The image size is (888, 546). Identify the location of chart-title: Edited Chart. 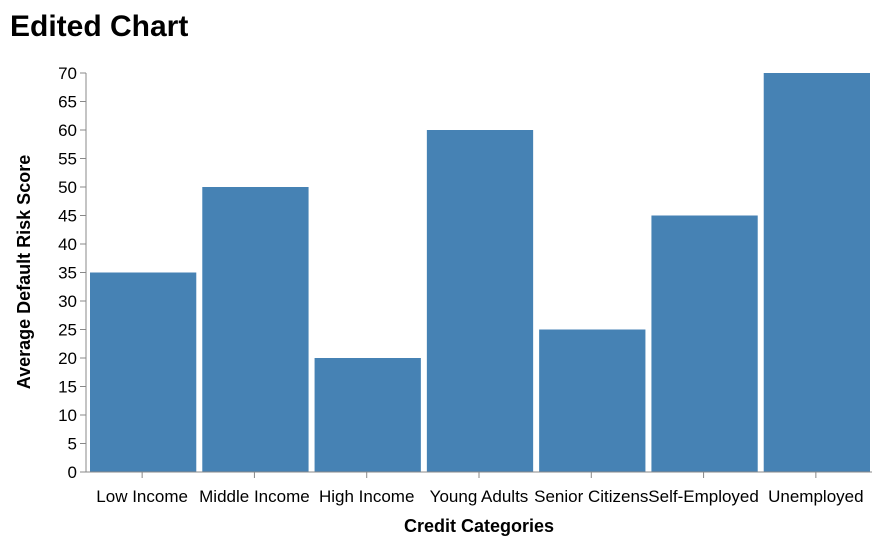
(99, 26).